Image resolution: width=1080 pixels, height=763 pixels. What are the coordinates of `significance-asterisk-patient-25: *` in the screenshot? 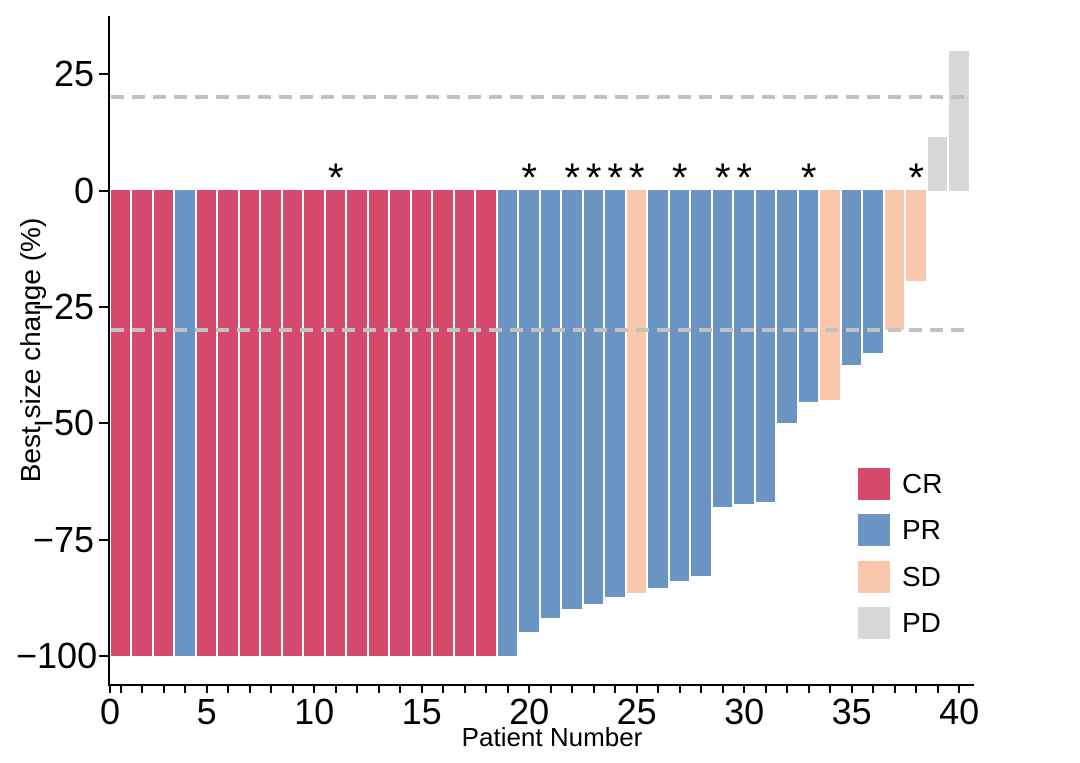 It's located at (636, 178).